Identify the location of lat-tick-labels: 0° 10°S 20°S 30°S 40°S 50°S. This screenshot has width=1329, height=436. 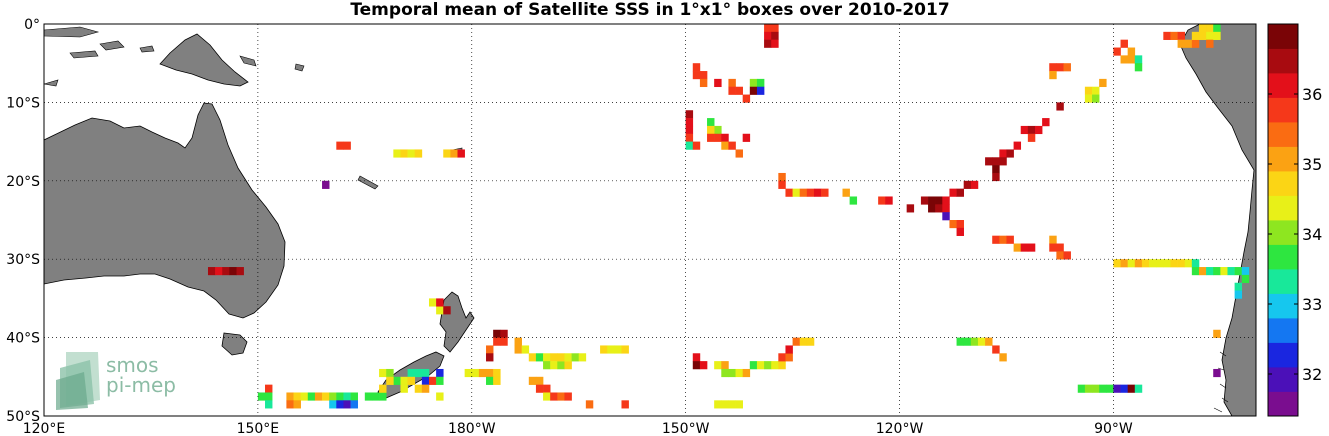
(23, 221).